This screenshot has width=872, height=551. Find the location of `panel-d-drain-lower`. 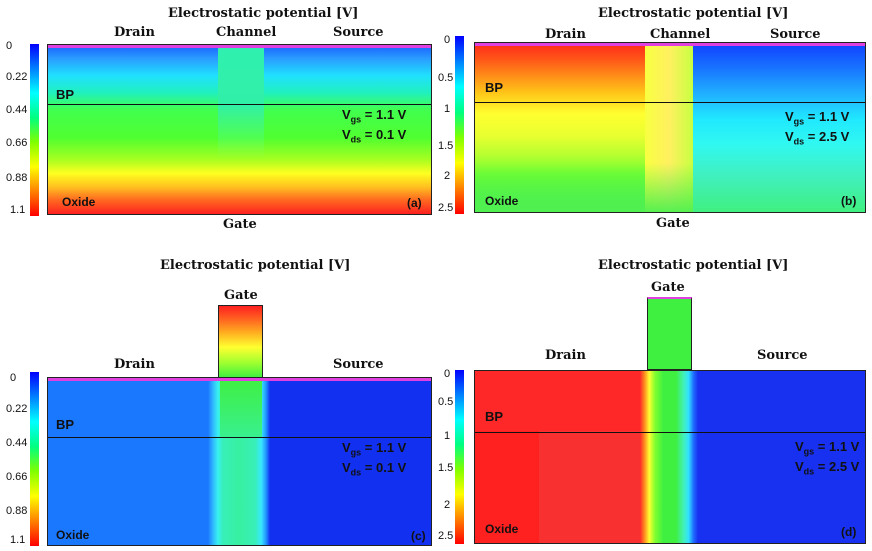

panel-d-drain-lower is located at coordinates (507, 487).